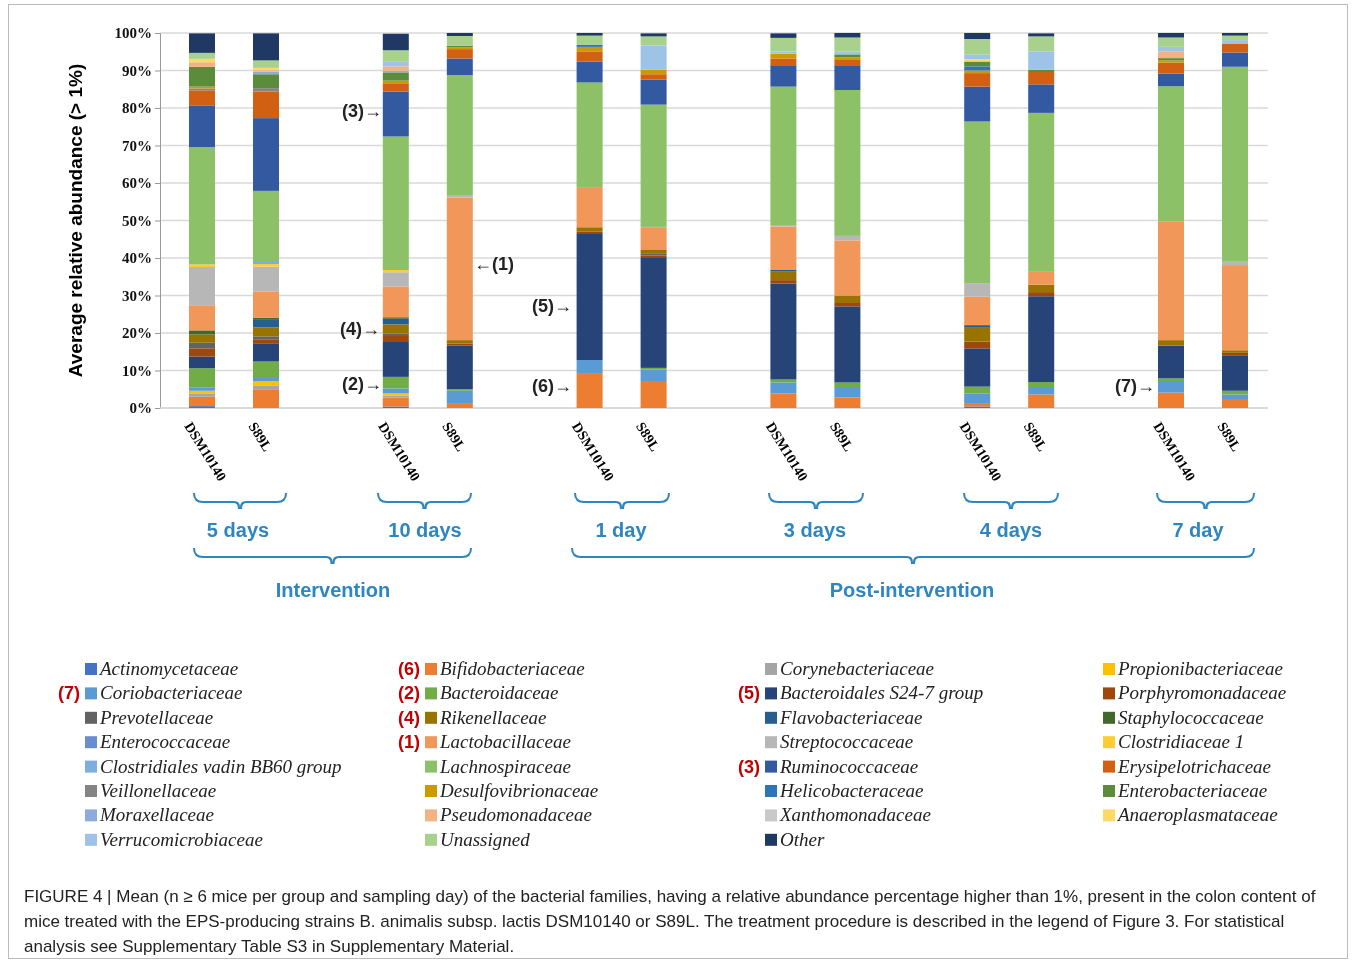 This screenshot has height=968, width=1357. What do you see at coordinates (1202, 693) in the screenshot?
I see `legend-label: Porphyromonadaceae` at bounding box center [1202, 693].